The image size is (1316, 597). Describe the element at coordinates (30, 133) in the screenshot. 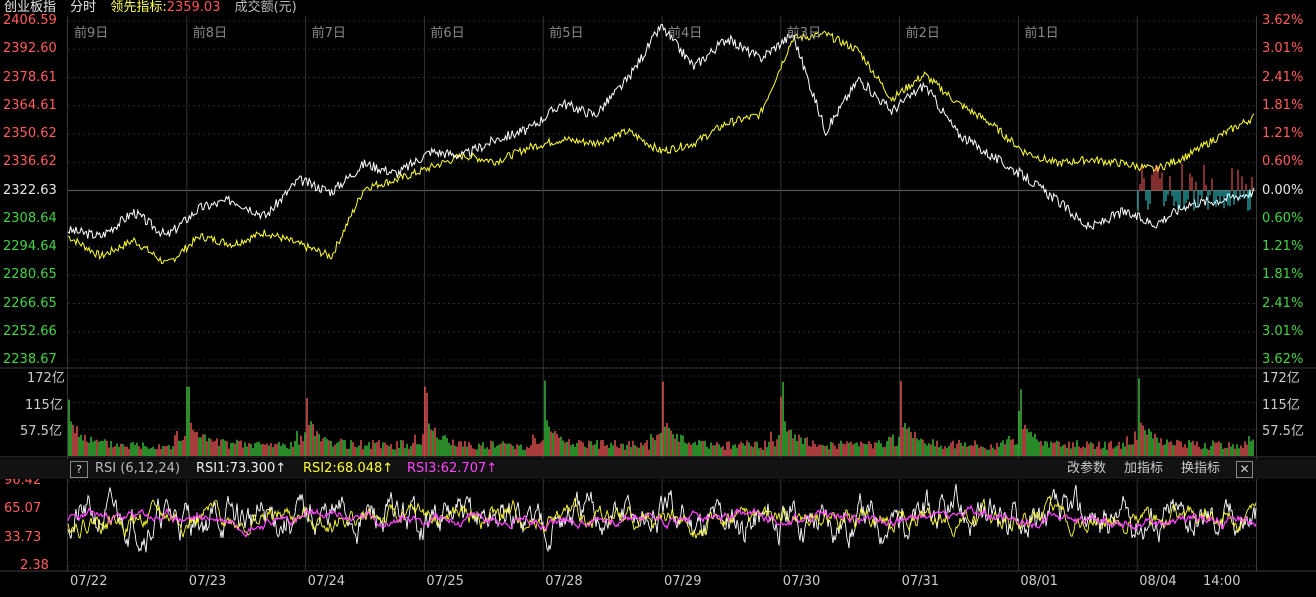

I see `price-tick-label: 2350.62` at that location.